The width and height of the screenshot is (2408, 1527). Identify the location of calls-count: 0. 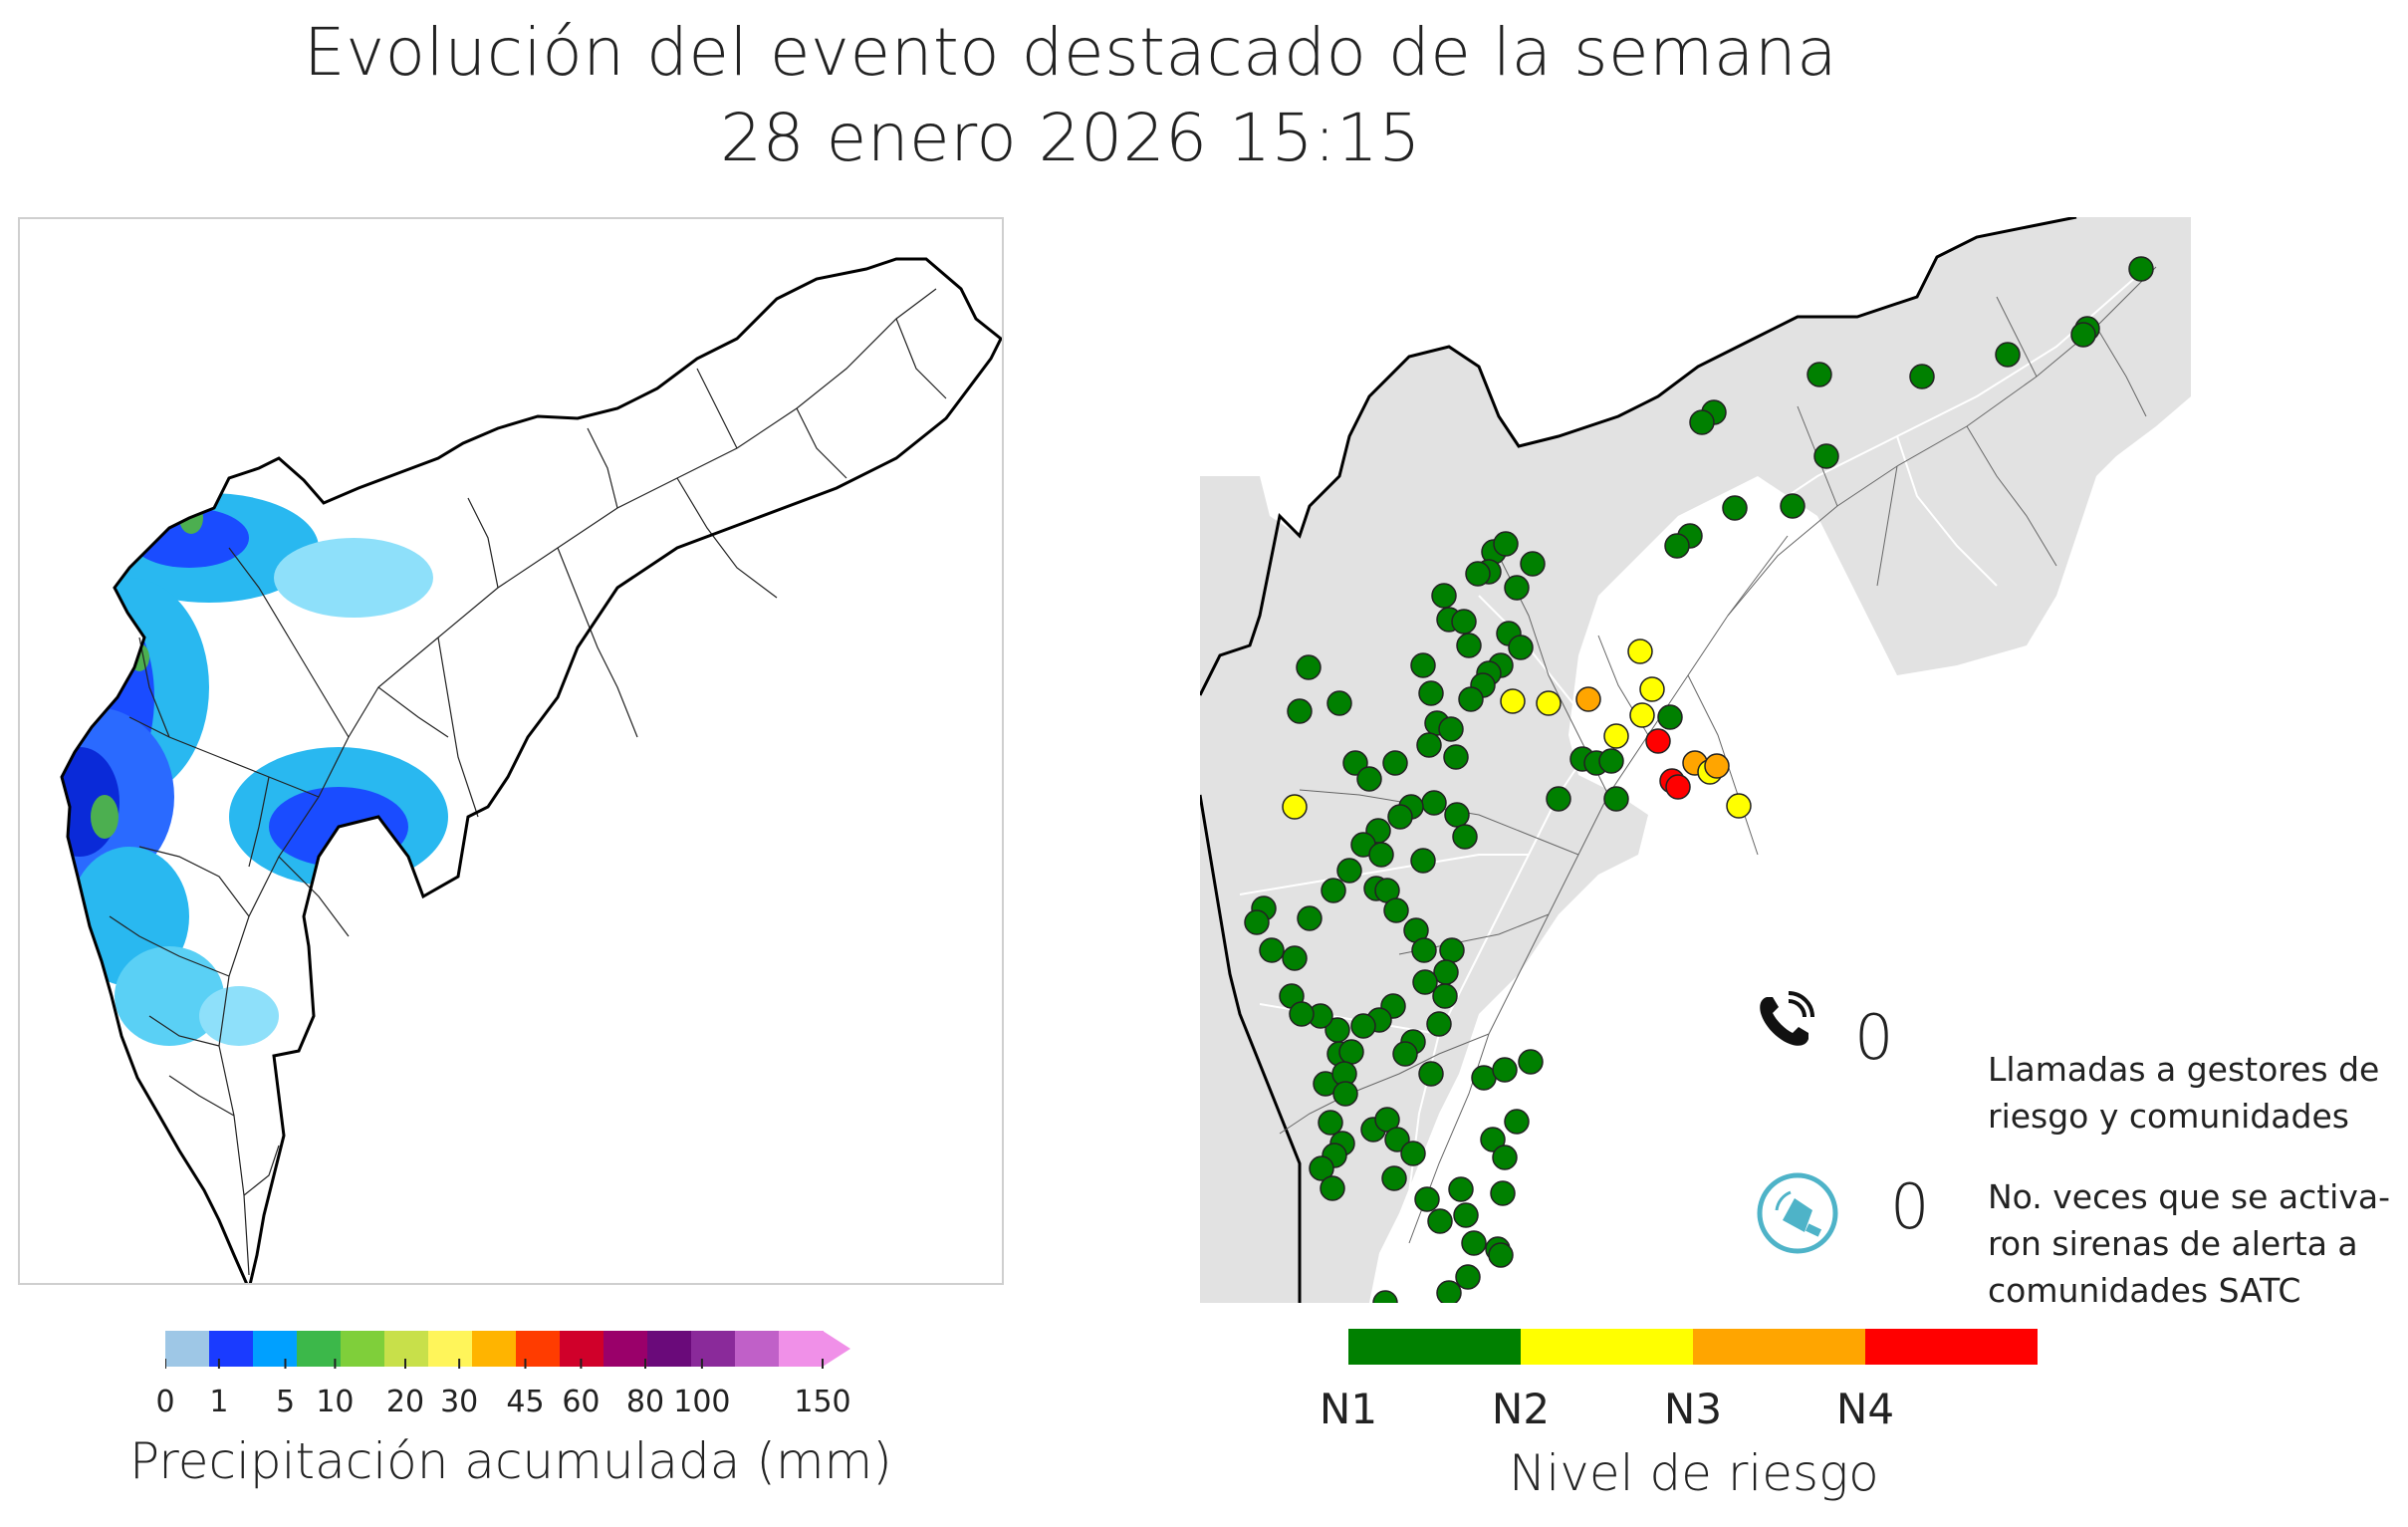
(1874, 1037).